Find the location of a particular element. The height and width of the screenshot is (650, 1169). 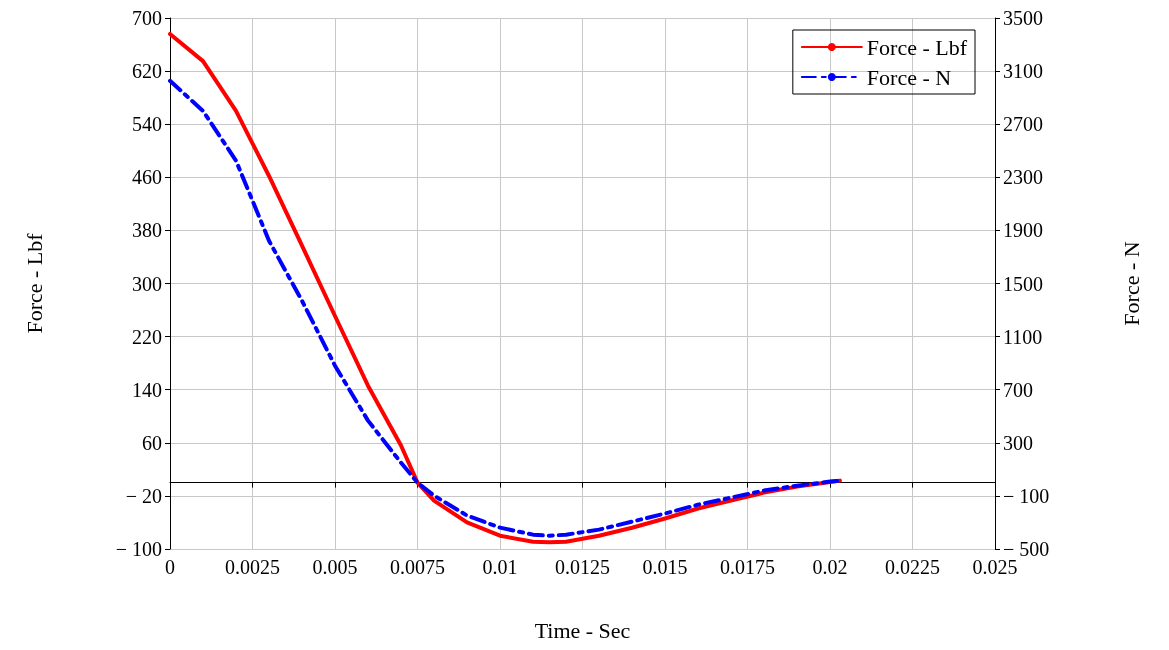

y-tick-label: − 20 is located at coordinates (143, 495).